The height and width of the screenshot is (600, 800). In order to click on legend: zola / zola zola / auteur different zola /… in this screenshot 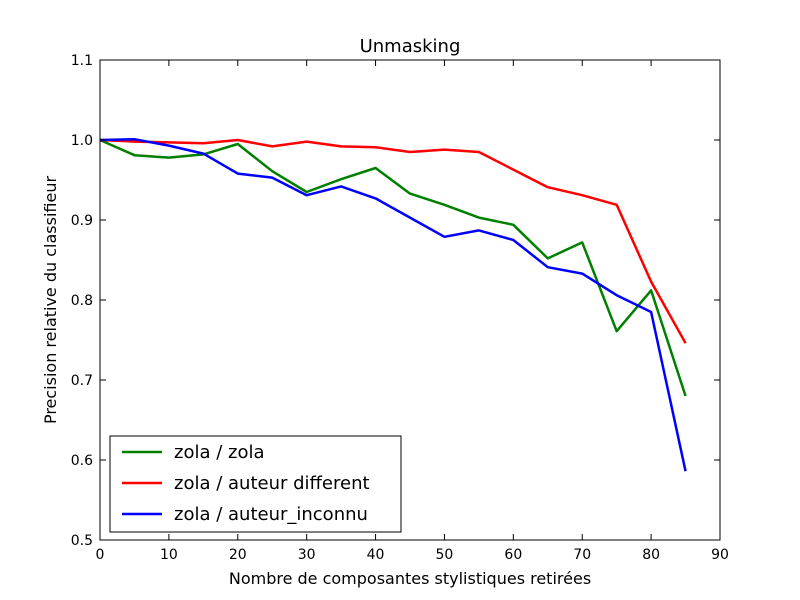, I will do `click(255, 484)`.